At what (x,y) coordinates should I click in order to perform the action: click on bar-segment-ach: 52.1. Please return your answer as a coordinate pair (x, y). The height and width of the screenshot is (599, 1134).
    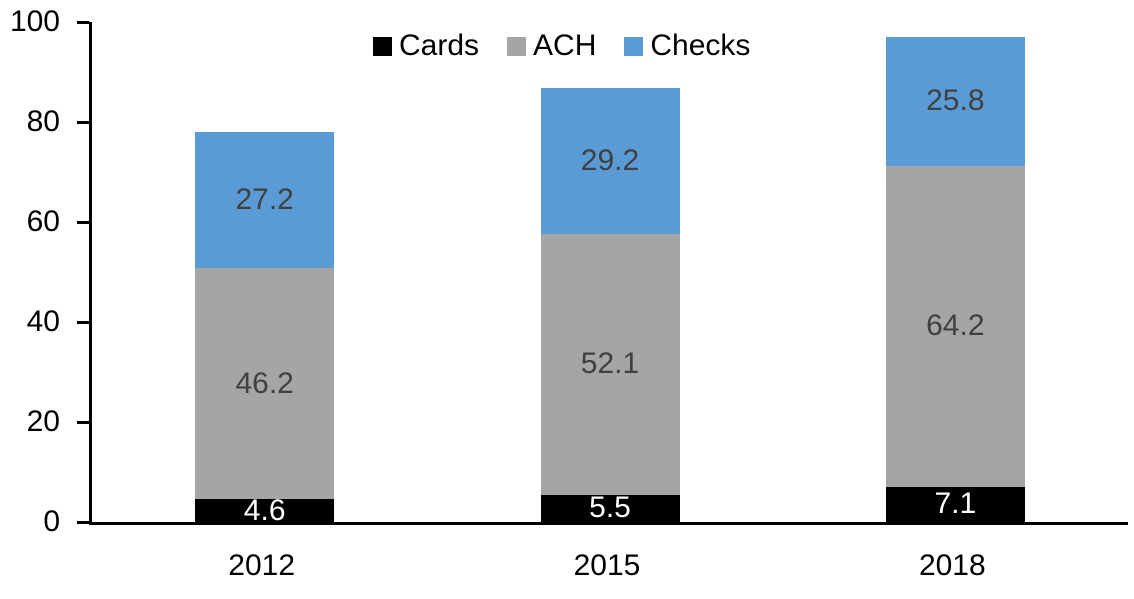
    Looking at the image, I should click on (610, 364).